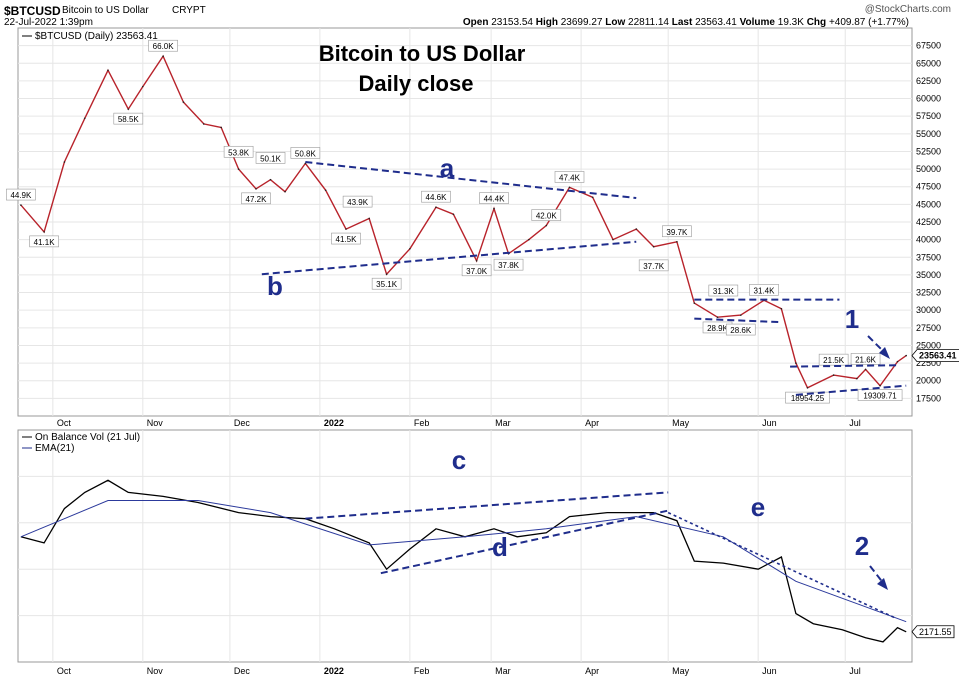  What do you see at coordinates (928, 328) in the screenshot?
I see `price-tick-label: 27500` at bounding box center [928, 328].